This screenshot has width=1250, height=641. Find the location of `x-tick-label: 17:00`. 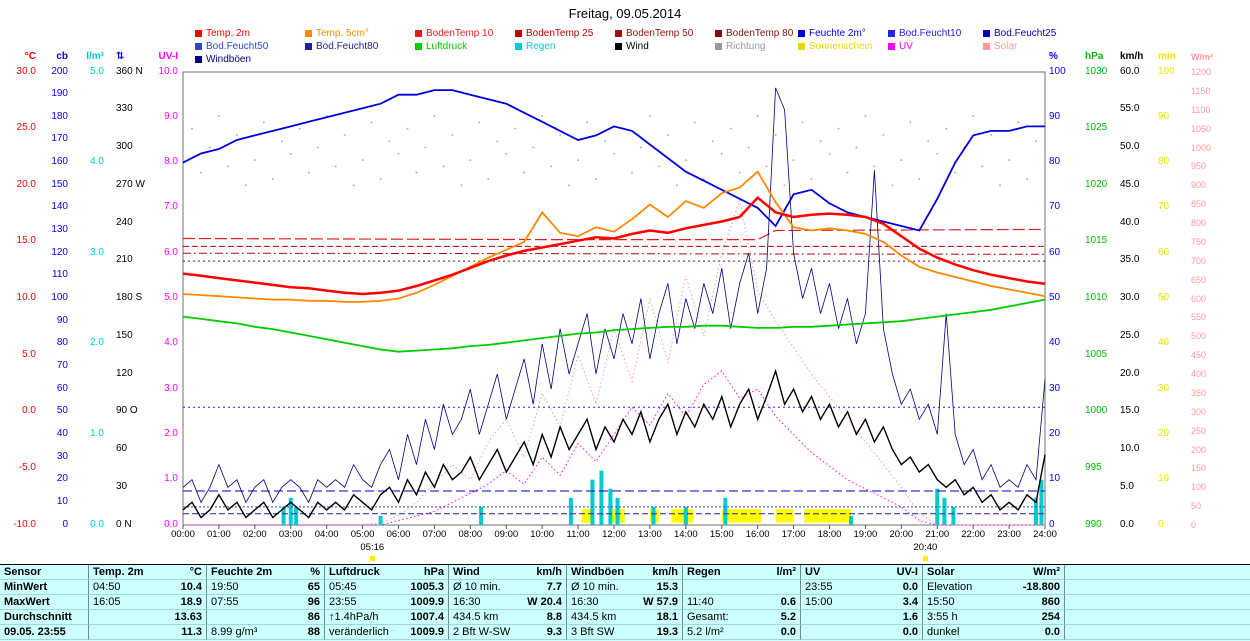

x-tick-label: 17:00 is located at coordinates (793, 534).